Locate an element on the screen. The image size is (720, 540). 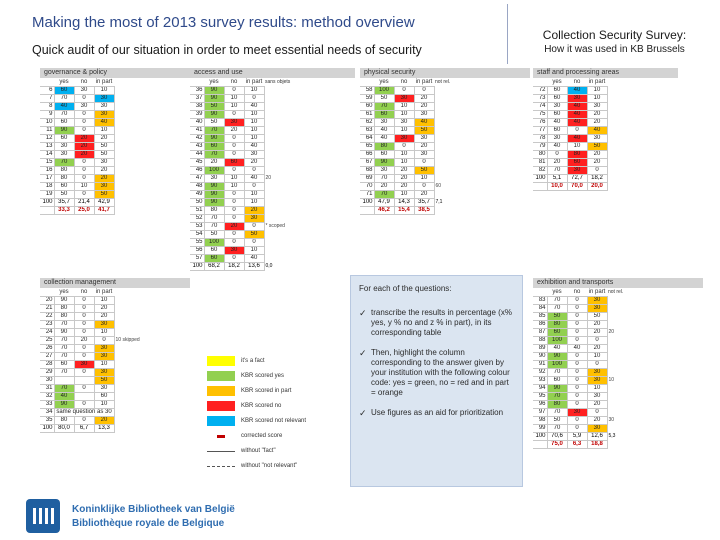
question-number: 52 is located at coordinates (197, 218).